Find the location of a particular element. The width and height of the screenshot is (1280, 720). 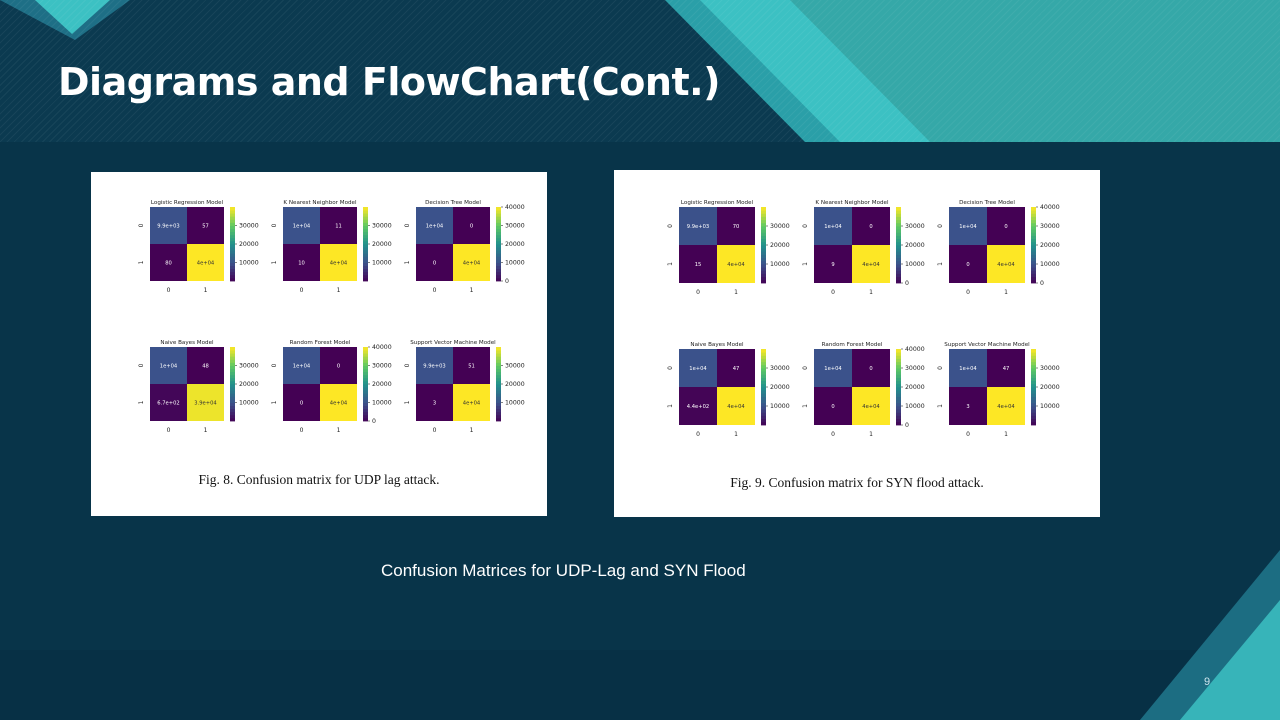

colorbar-tick-label: 0 is located at coordinates (374, 421).